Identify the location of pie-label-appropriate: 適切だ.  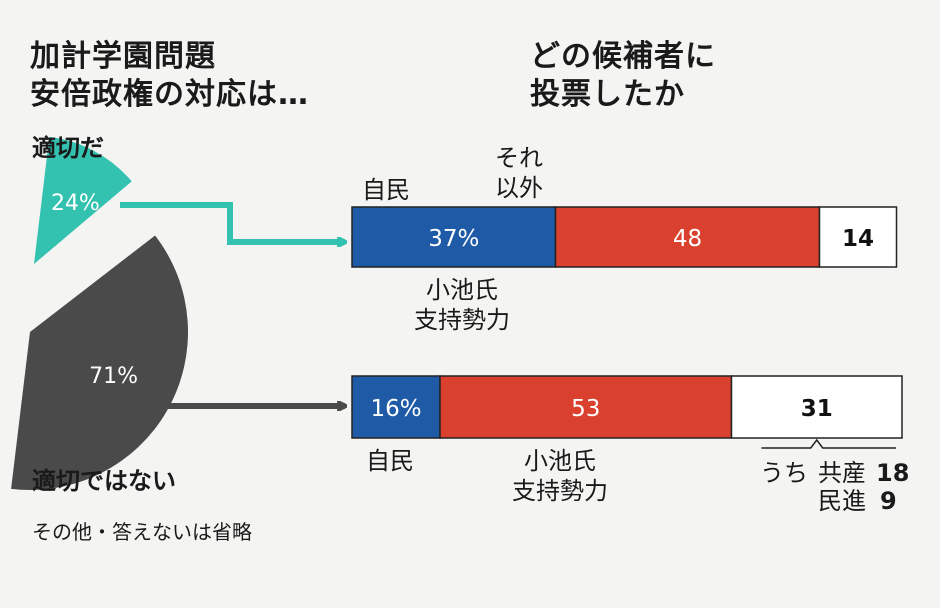
(68, 148).